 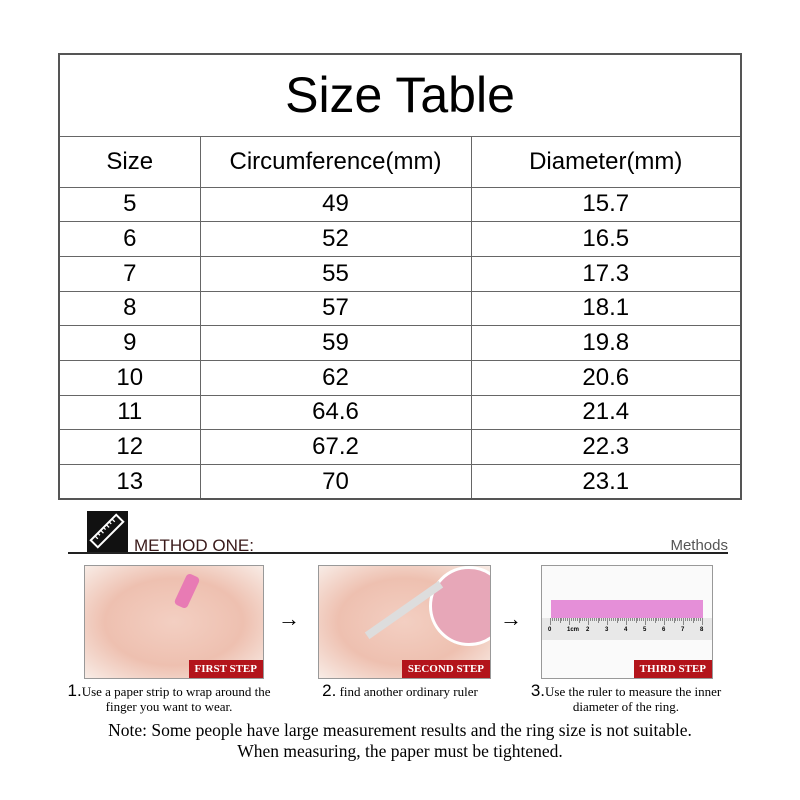 I want to click on cell-diameter: 22.3, so click(x=606, y=447).